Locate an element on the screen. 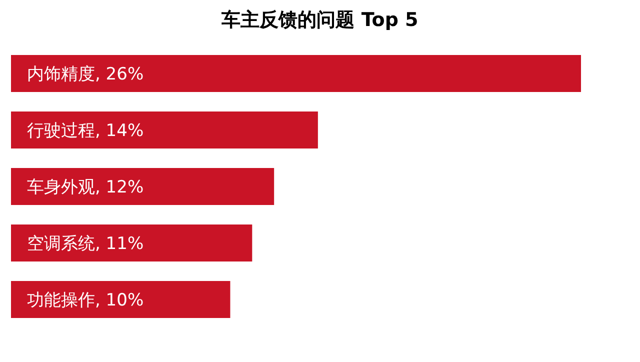 The image size is (640, 362). data-label: 车身外观, 12% is located at coordinates (85, 188).